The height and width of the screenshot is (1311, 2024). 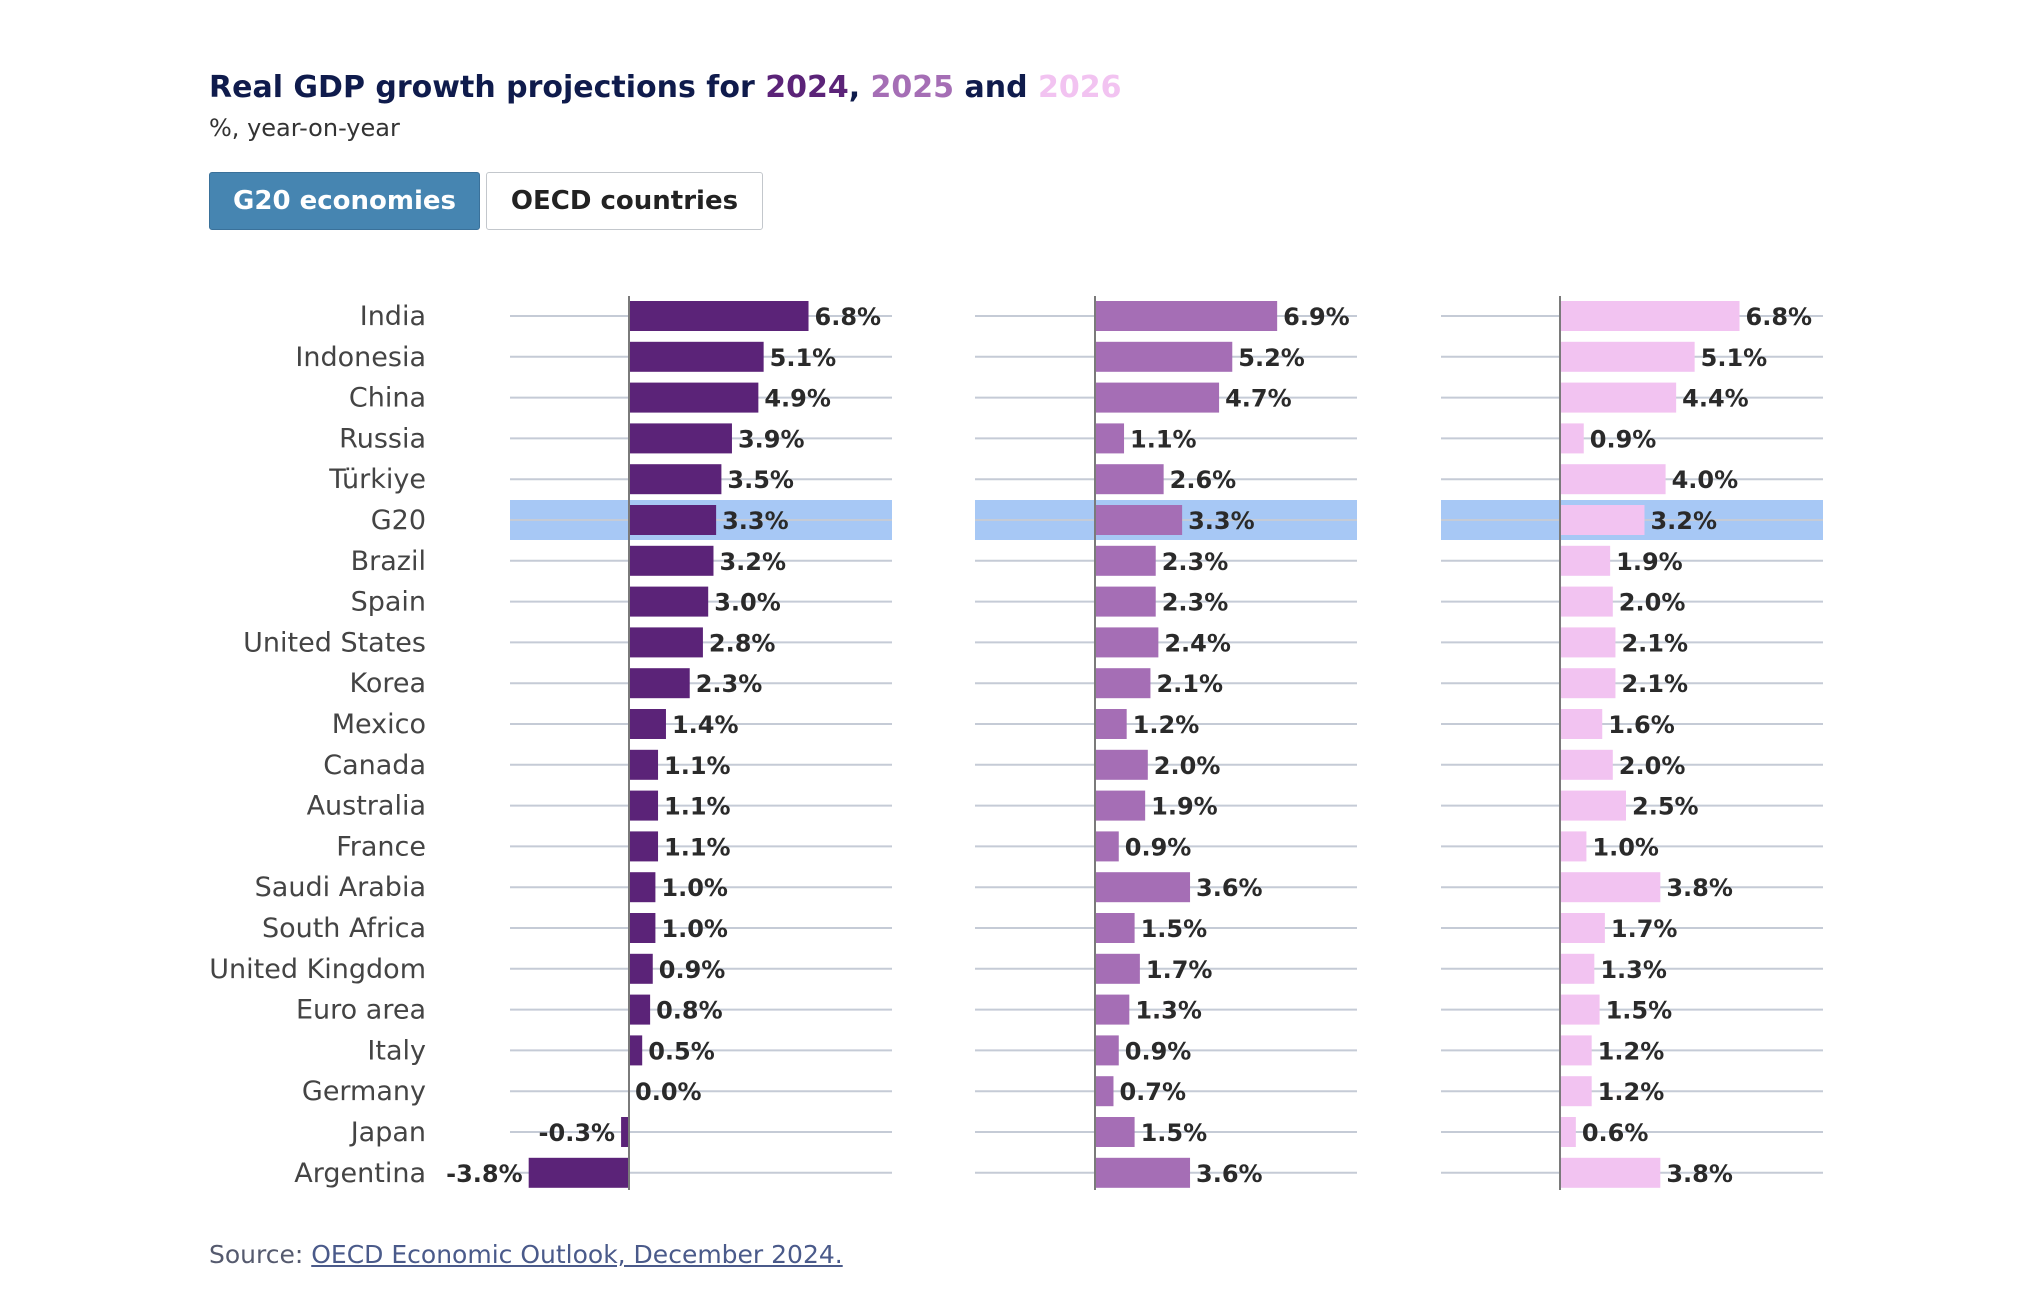 What do you see at coordinates (1117, 968) in the screenshot?
I see `bar-2025-united-kingdom` at bounding box center [1117, 968].